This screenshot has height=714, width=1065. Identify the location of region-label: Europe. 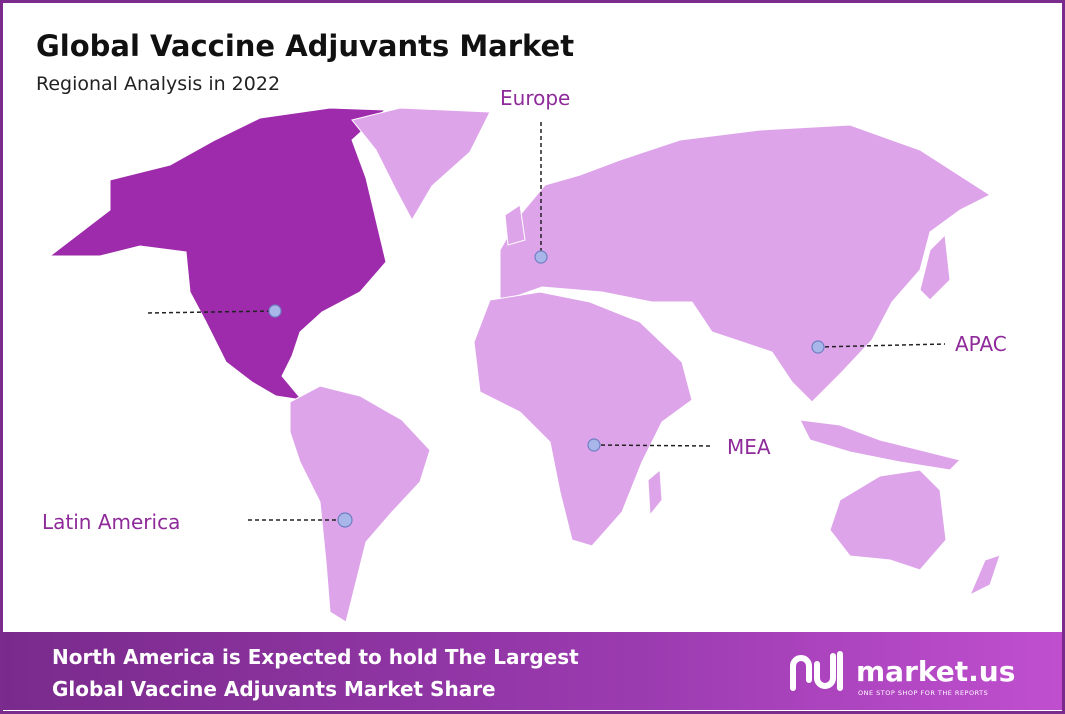
(535, 98).